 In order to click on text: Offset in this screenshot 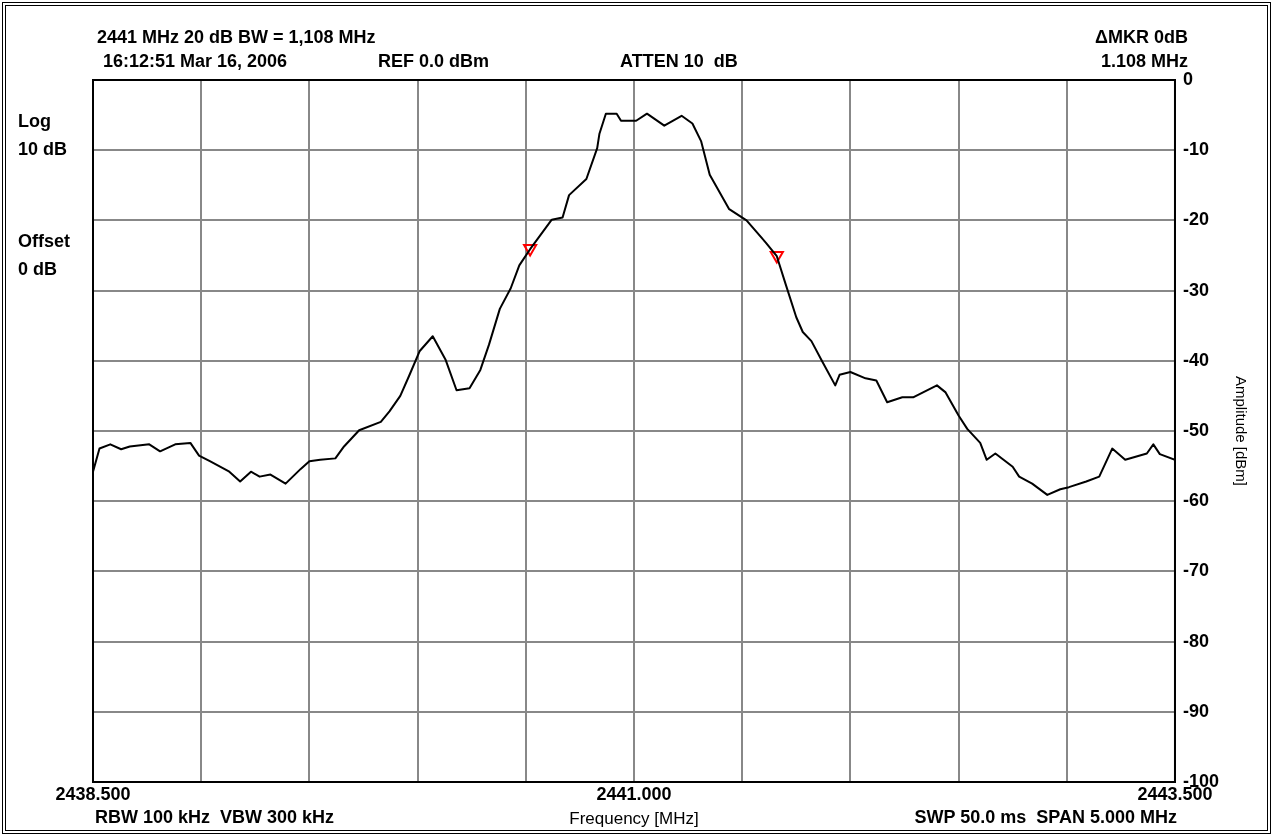, I will do `click(44, 240)`.